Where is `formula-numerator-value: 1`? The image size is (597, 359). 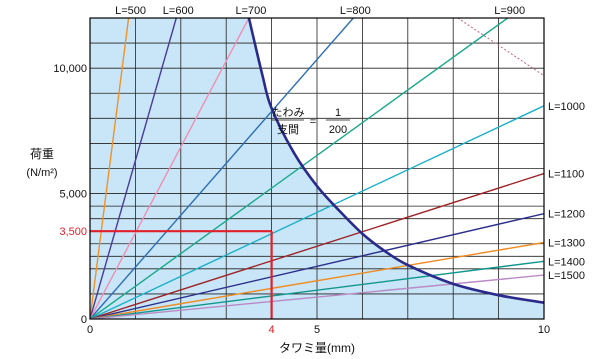 formula-numerator-value: 1 is located at coordinates (338, 113).